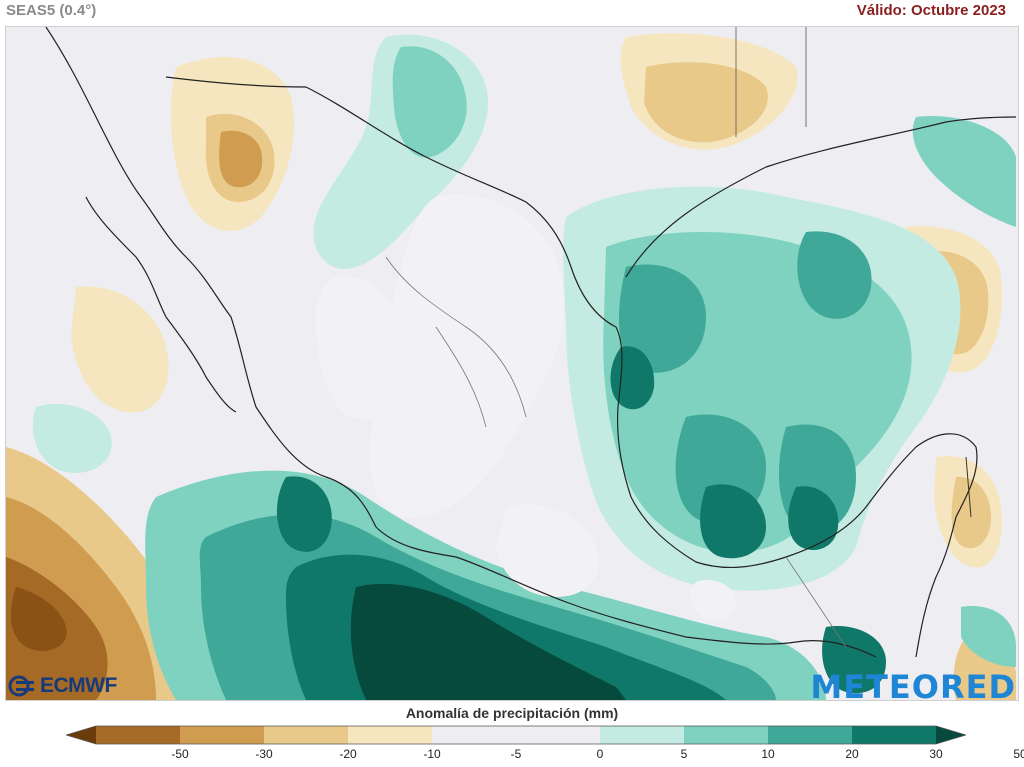 The width and height of the screenshot is (1024, 767). I want to click on valid-date-label: Válido: Octubre 2023, so click(931, 10).